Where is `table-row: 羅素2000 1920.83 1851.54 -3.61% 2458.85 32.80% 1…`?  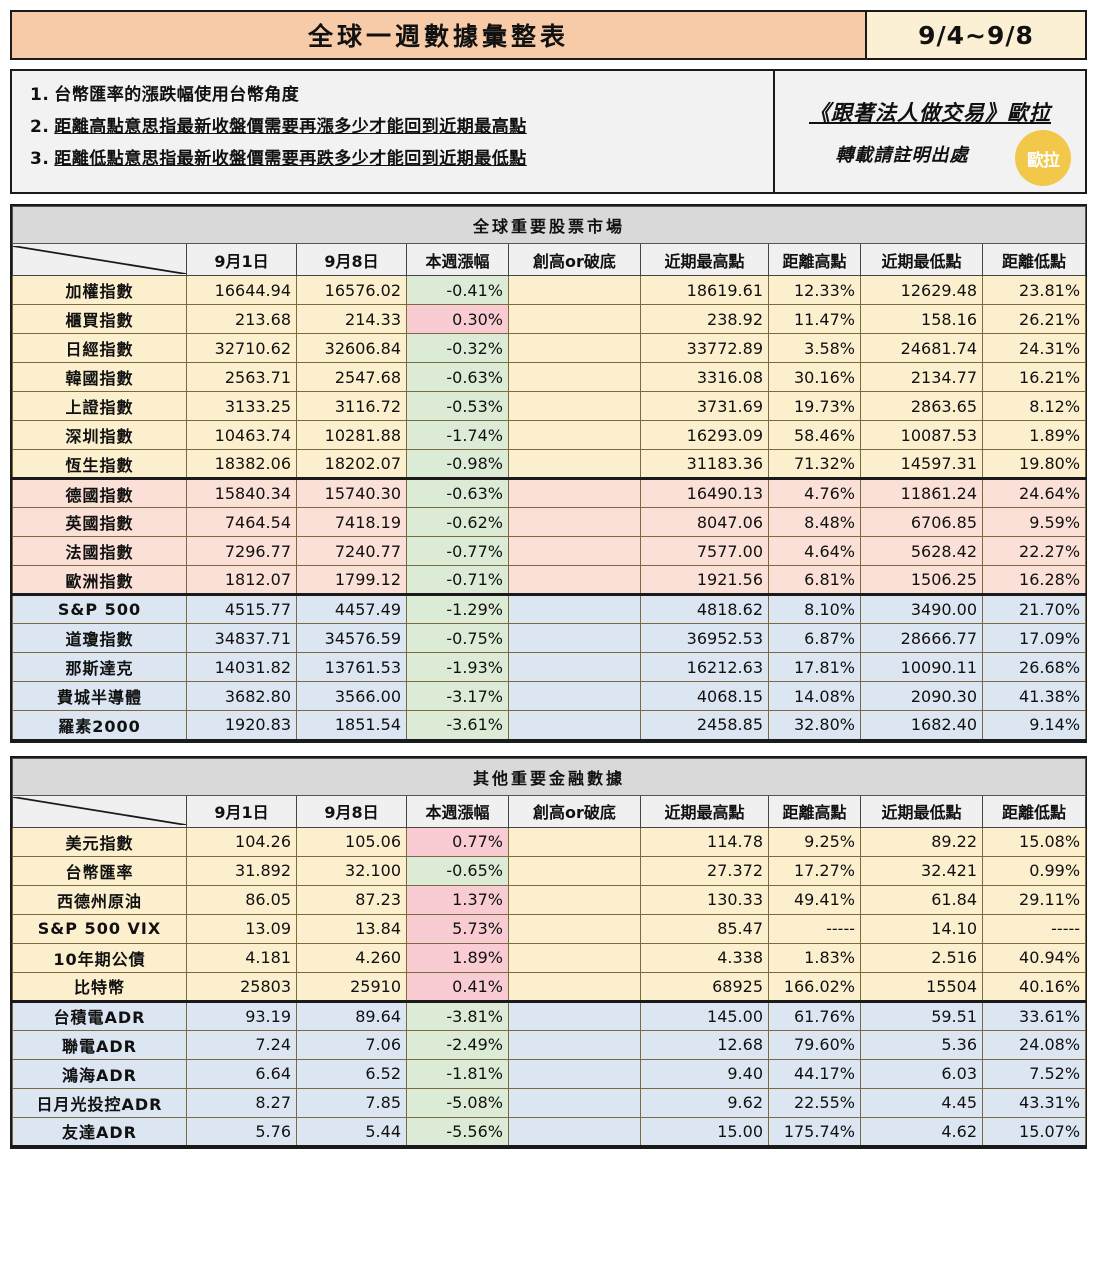 table-row: 羅素2000 1920.83 1851.54 -3.61% 2458.85 32.80% 1… is located at coordinates (549, 725).